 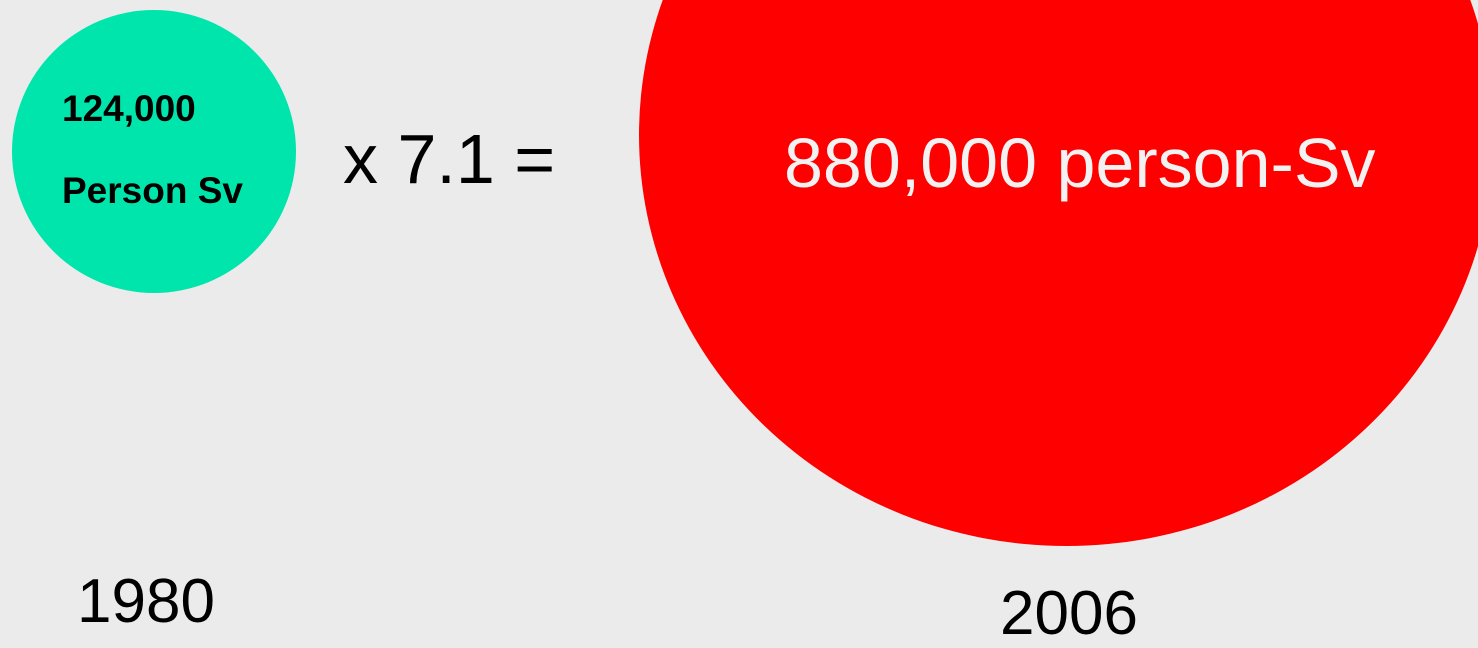 I want to click on year-2006: 2006, so click(x=1069, y=613).